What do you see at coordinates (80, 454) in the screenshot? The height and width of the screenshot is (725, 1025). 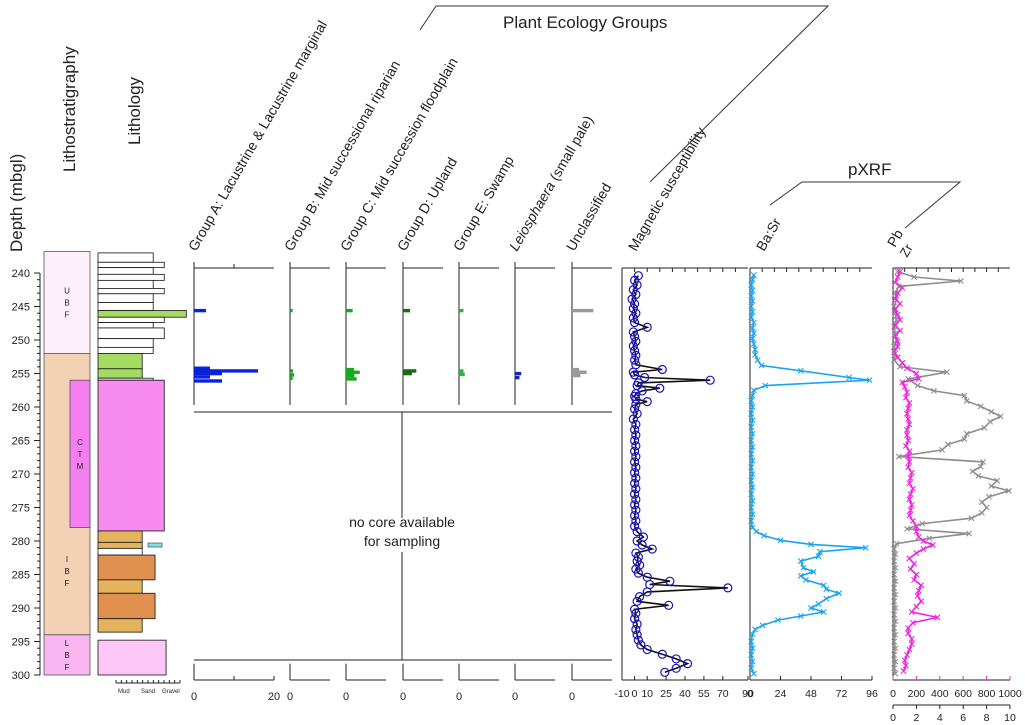 I see `strat-unit-label: T` at bounding box center [80, 454].